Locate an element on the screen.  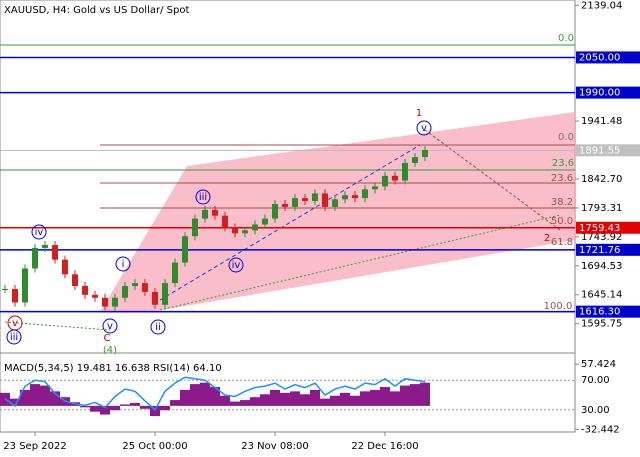
x-tick-label: 25 Oct 00:00 is located at coordinates (154, 446).